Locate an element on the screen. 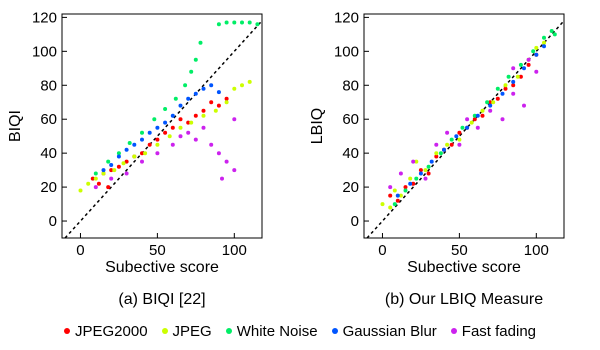  legend-marker-jpeg is located at coordinates (164, 331).